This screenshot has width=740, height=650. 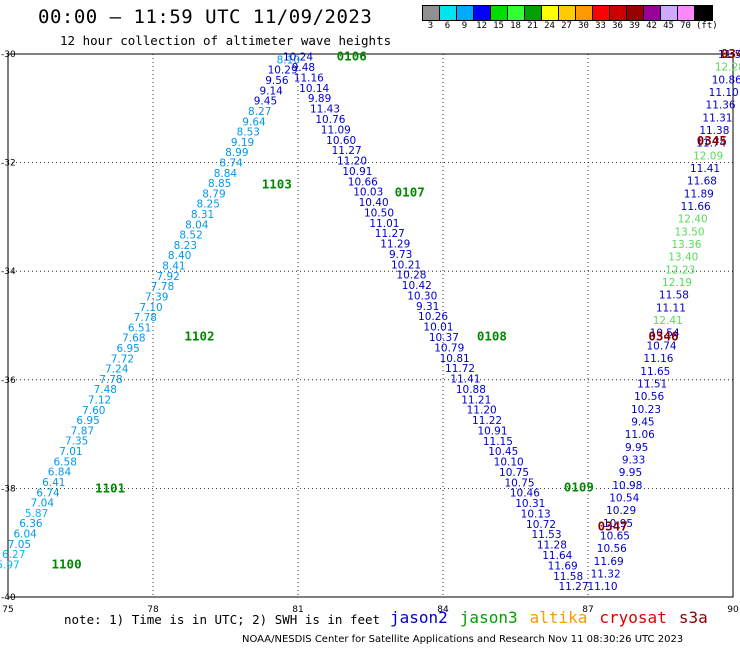 What do you see at coordinates (179, 256) in the screenshot?
I see `swh-value: 8.40` at bounding box center [179, 256].